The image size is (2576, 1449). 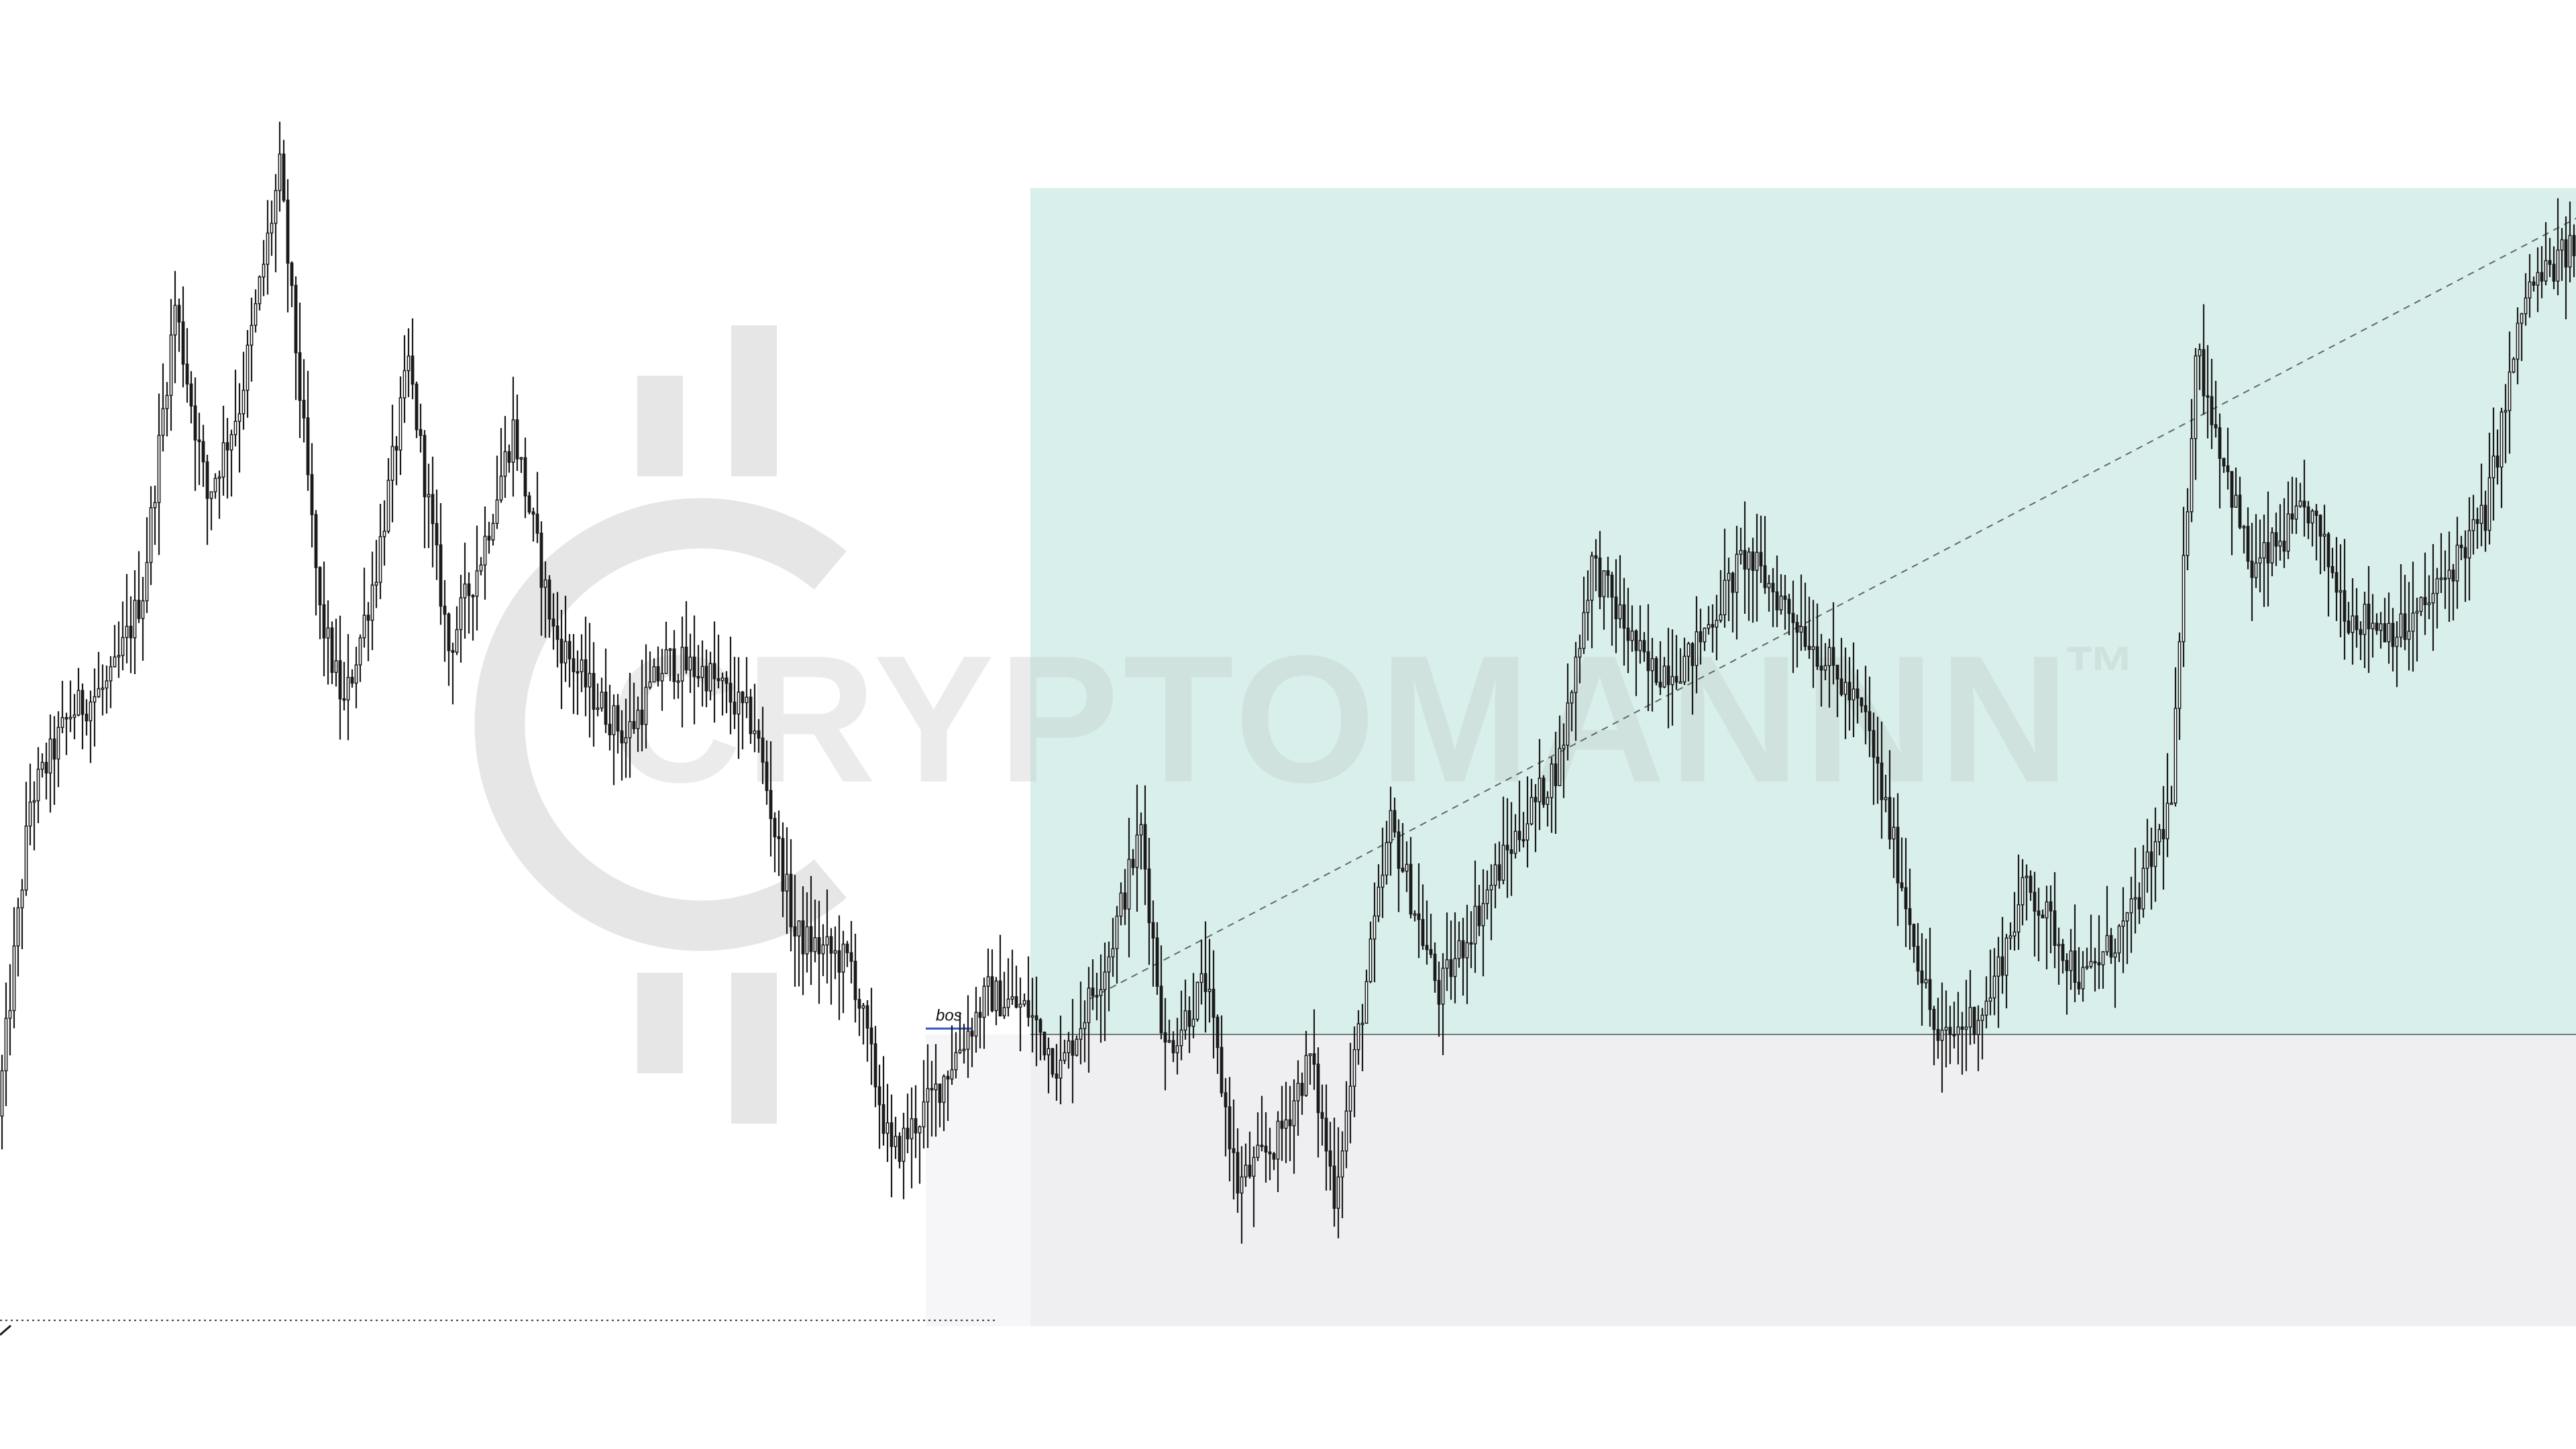 I want to click on watermark-trademark: ™, so click(x=2100, y=672).